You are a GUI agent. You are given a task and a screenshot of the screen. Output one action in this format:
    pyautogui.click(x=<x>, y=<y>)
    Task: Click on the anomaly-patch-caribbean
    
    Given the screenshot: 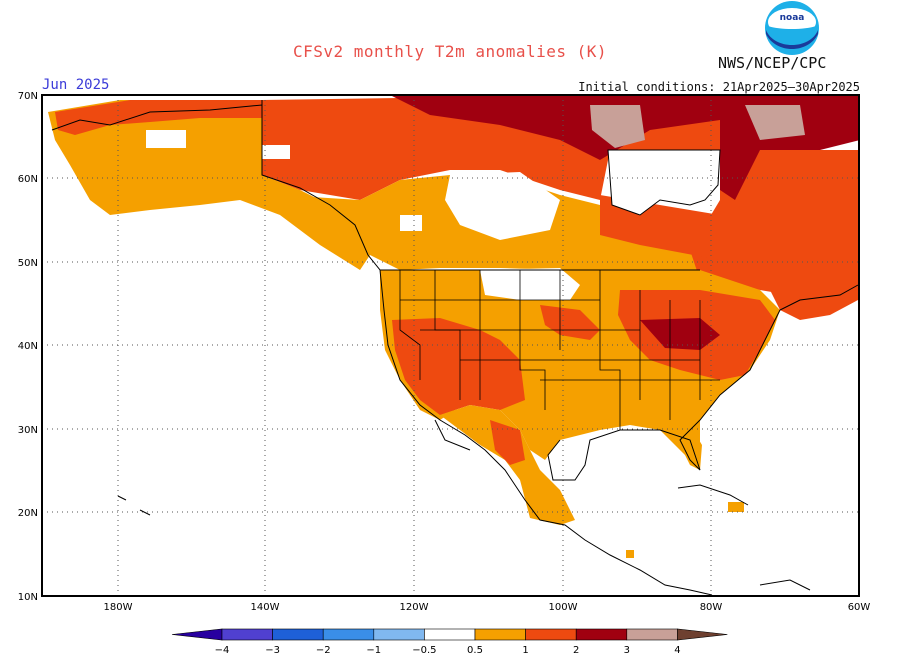 What is the action you would take?
    pyautogui.click(x=736, y=507)
    